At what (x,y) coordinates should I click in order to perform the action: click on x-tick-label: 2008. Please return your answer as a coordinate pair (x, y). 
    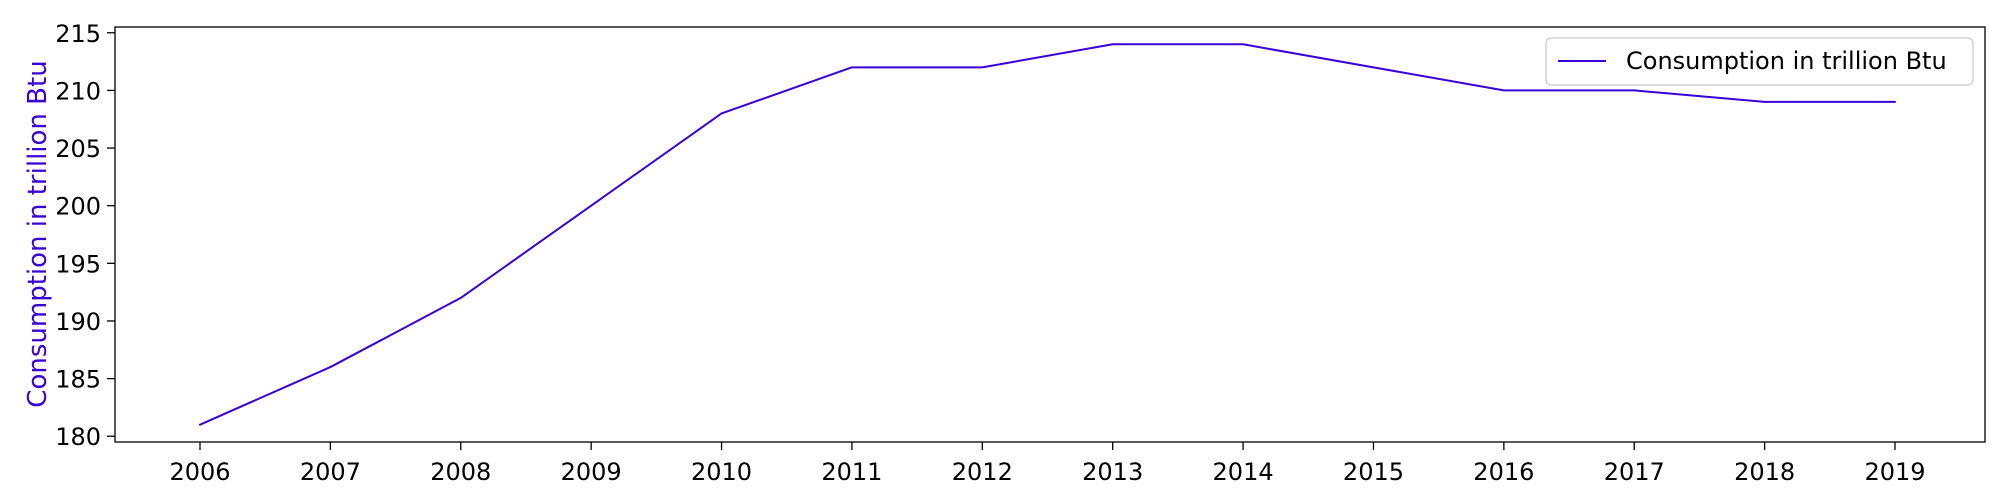
    Looking at the image, I should click on (460, 472).